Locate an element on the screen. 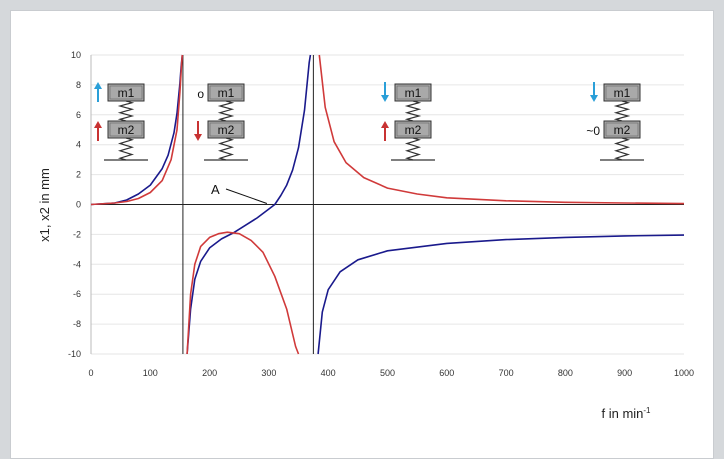 This screenshot has width=724, height=459. x-tick-label: 1000 is located at coordinates (684, 373).